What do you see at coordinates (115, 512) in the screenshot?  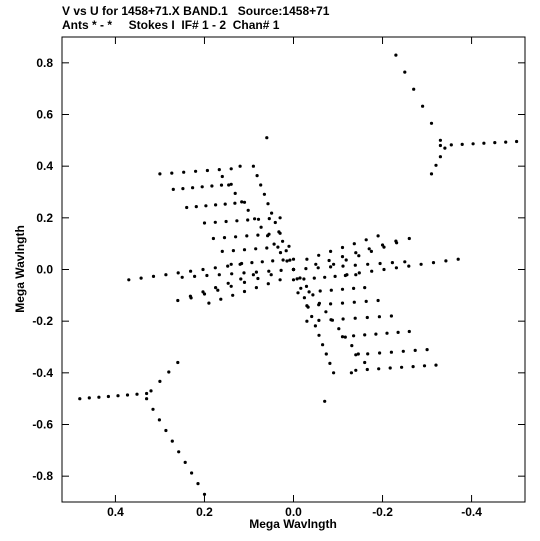 I see `x-tick-label: 0.4` at bounding box center [115, 512].